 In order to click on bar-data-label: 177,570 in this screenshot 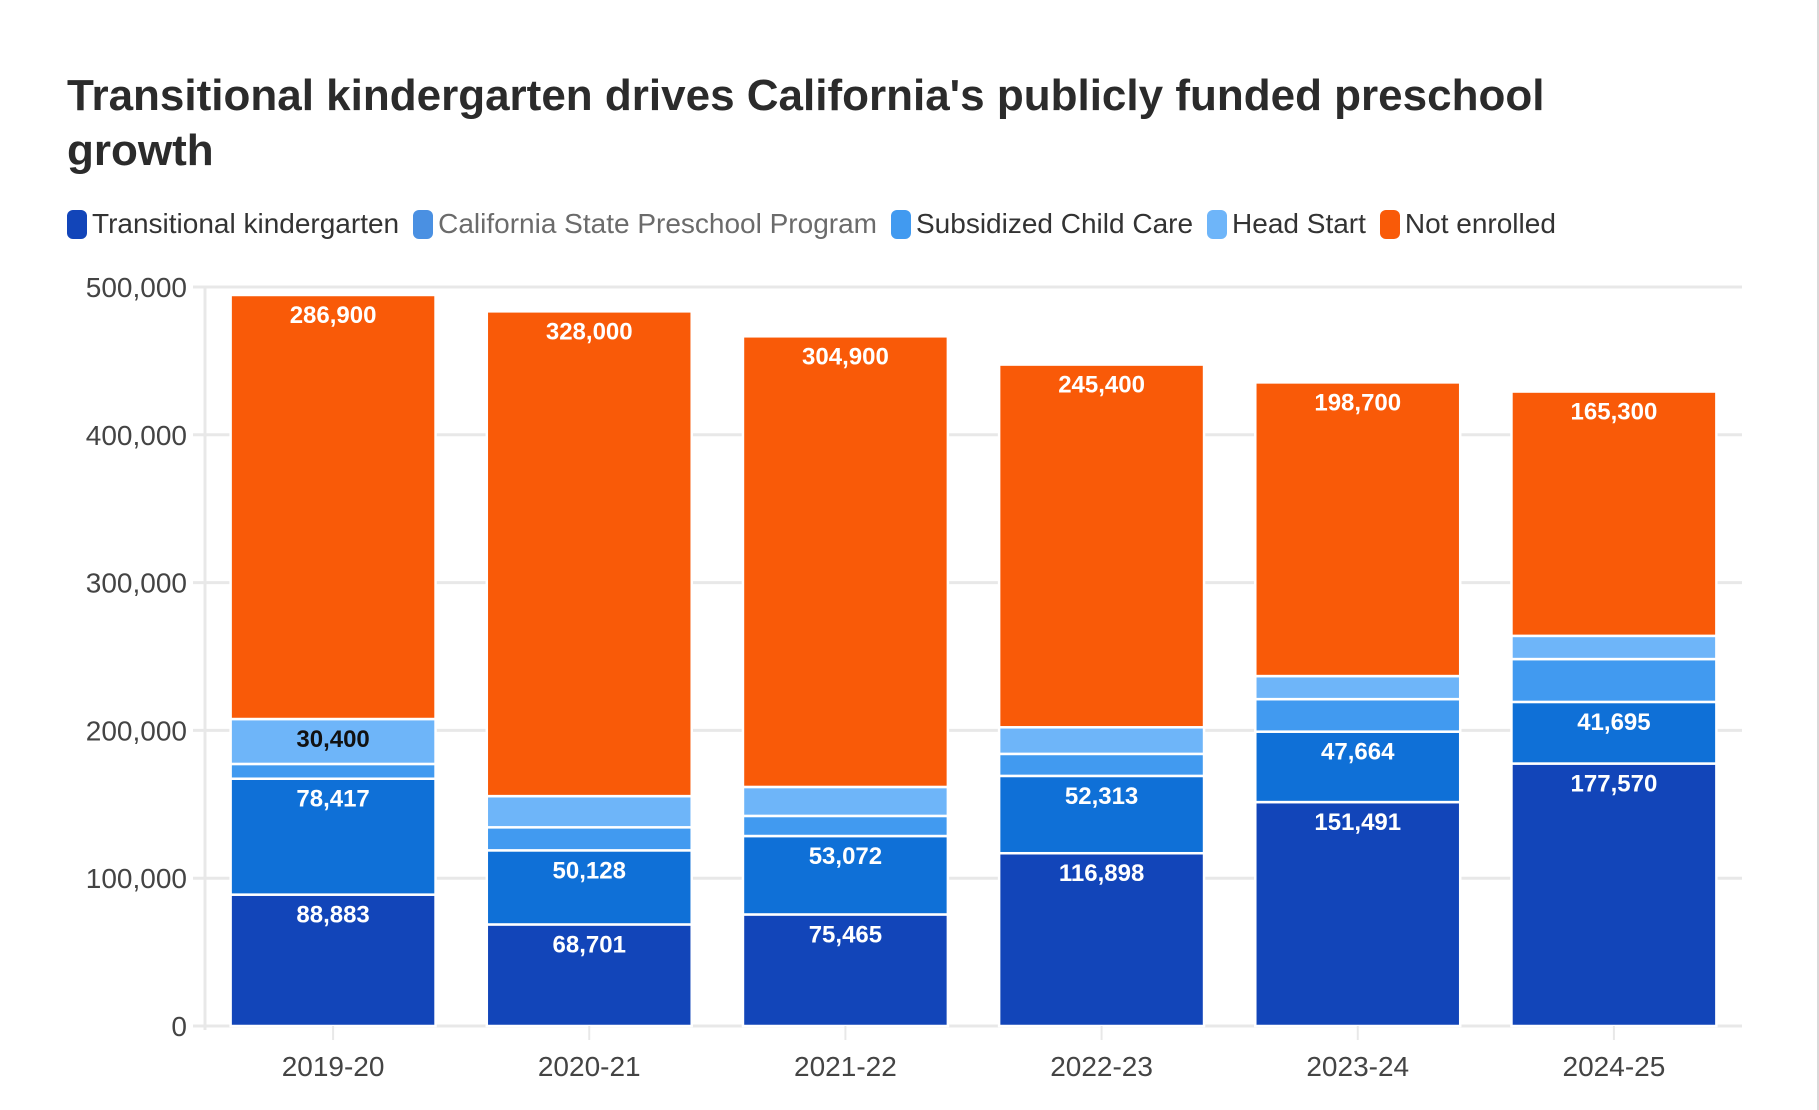, I will do `click(1614, 784)`.